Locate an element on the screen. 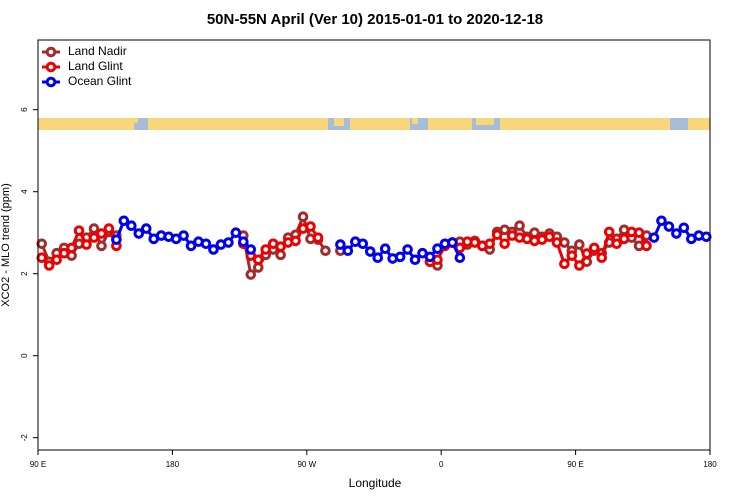 The height and width of the screenshot is (500, 750). y-tick-label: 4 is located at coordinates (24, 191).